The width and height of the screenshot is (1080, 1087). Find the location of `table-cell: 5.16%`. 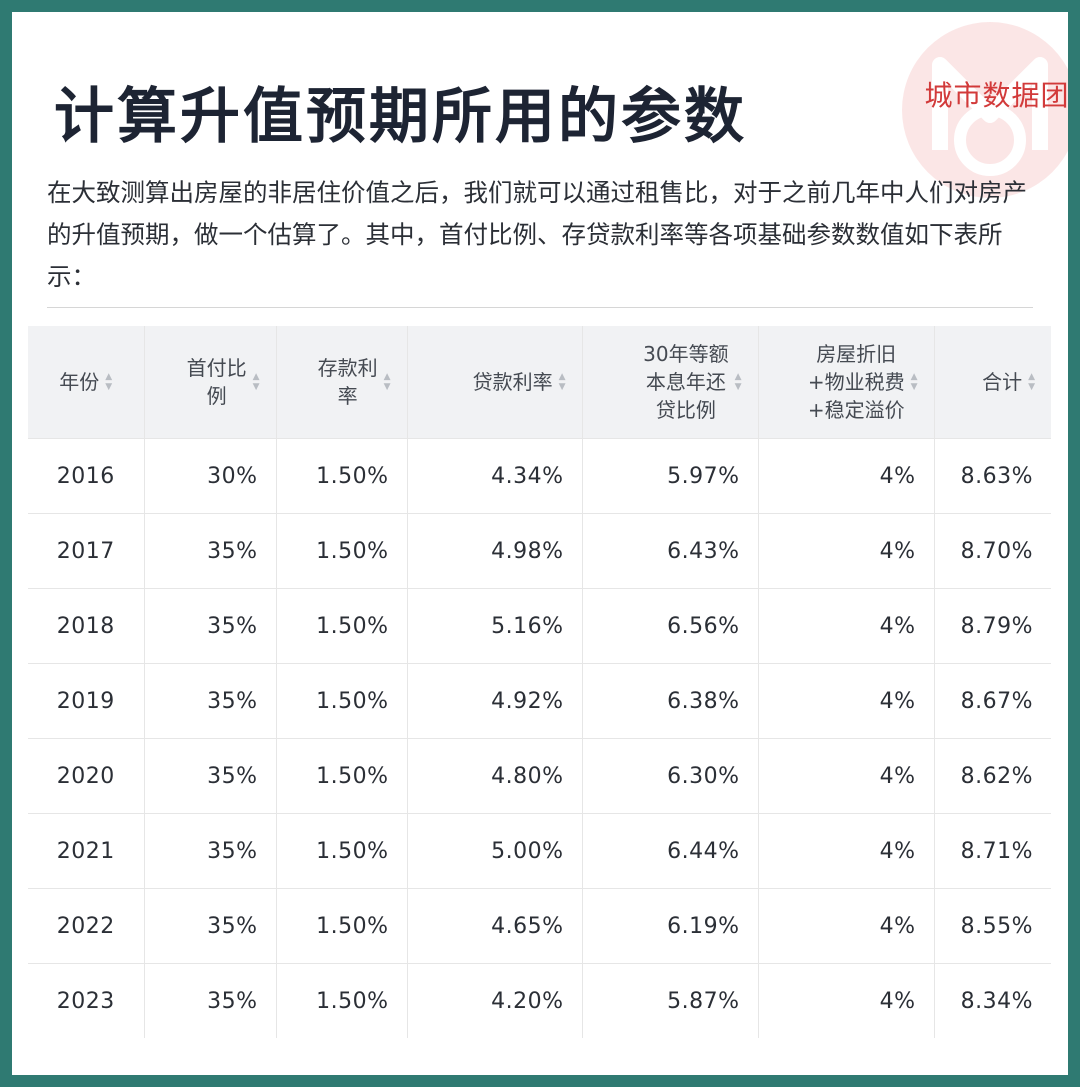

table-cell: 5.16% is located at coordinates (495, 626).